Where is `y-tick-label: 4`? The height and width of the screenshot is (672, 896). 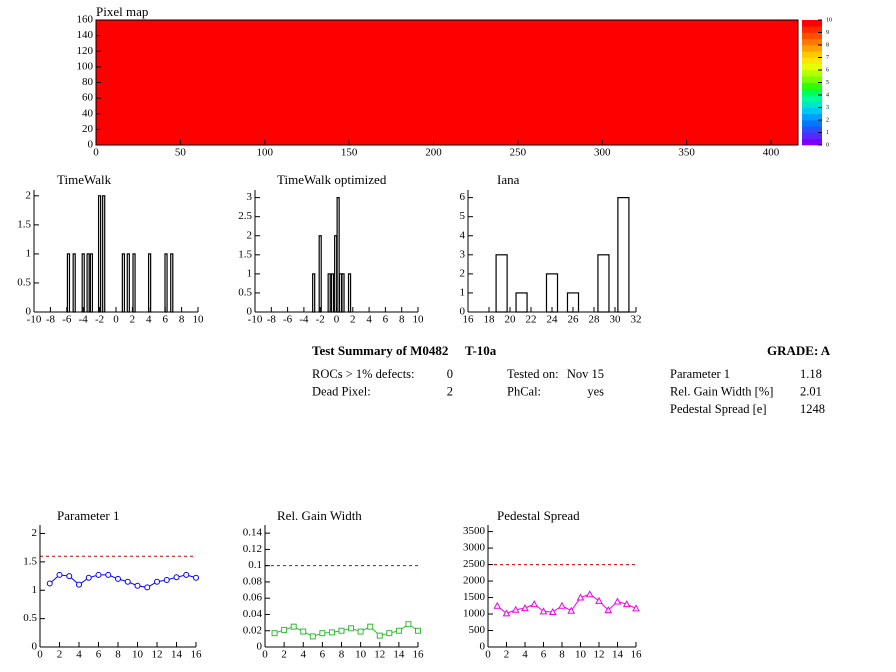
y-tick-label: 4 is located at coordinates (463, 235).